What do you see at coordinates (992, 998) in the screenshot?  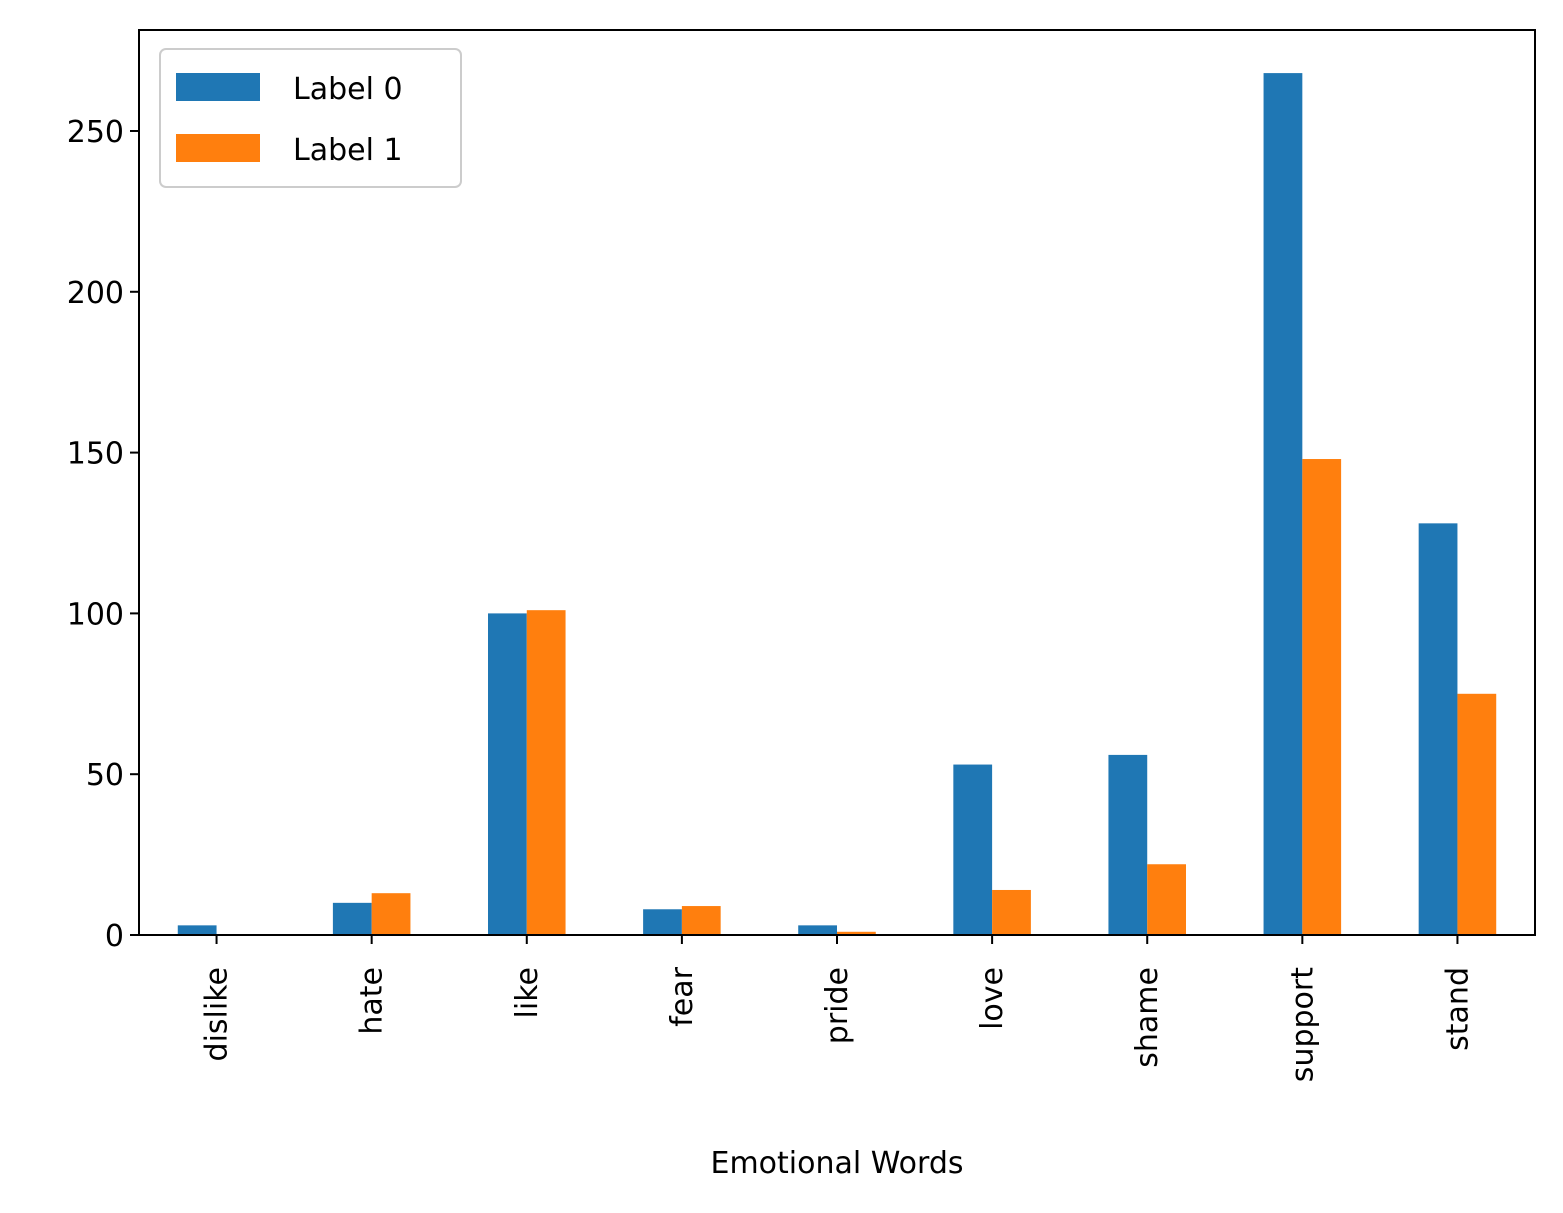 I see `x-tick-label-love: love` at bounding box center [992, 998].